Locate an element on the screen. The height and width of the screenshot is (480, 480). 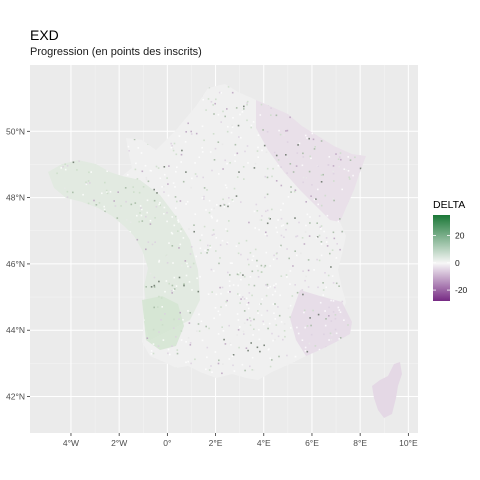
corsica is located at coordinates (387, 390).